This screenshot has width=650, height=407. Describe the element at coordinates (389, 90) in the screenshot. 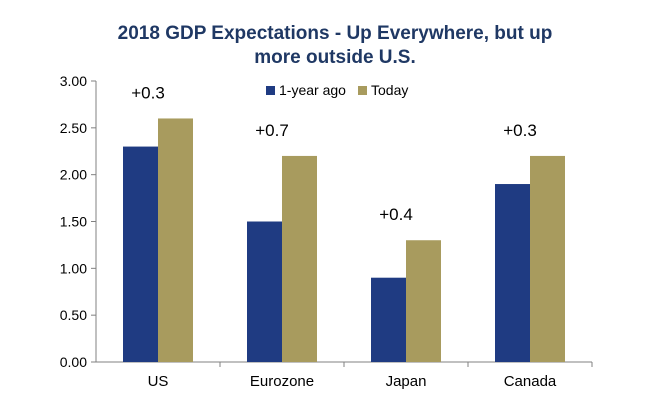

I see `legend-label: Today` at that location.